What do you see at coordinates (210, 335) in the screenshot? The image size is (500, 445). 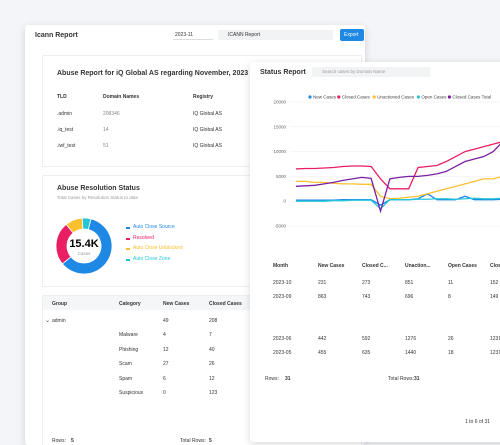 I see `table-cell: 7` at bounding box center [210, 335].